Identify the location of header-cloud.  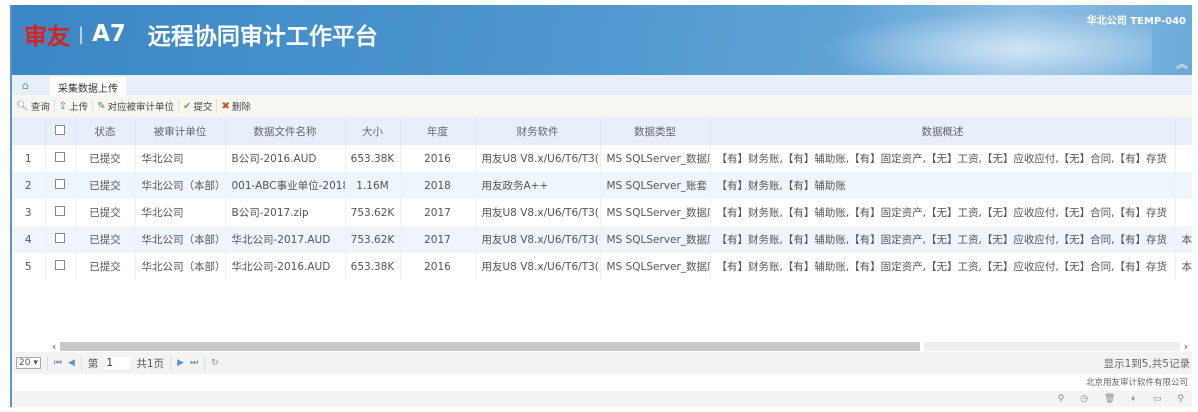
(987, 42).